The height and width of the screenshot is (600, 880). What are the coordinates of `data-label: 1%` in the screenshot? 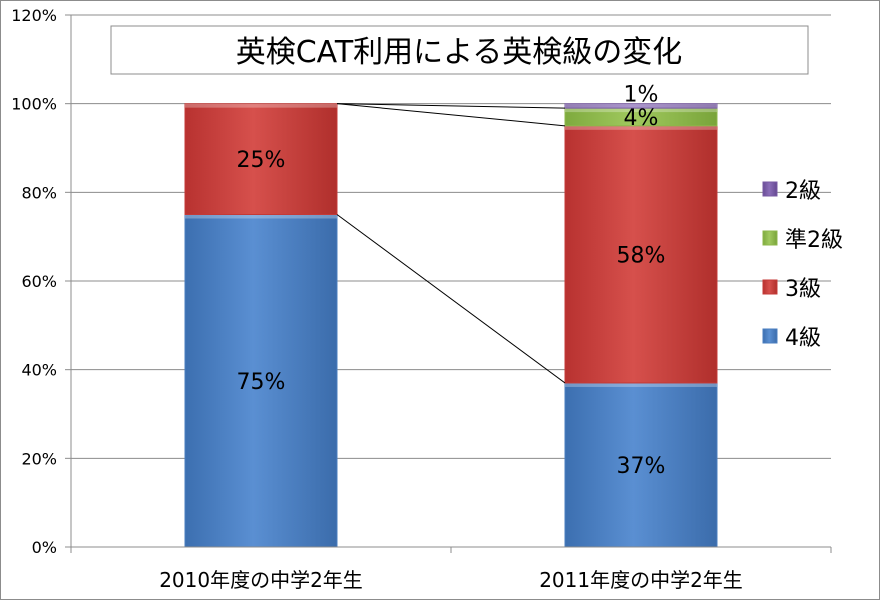 It's located at (641, 95).